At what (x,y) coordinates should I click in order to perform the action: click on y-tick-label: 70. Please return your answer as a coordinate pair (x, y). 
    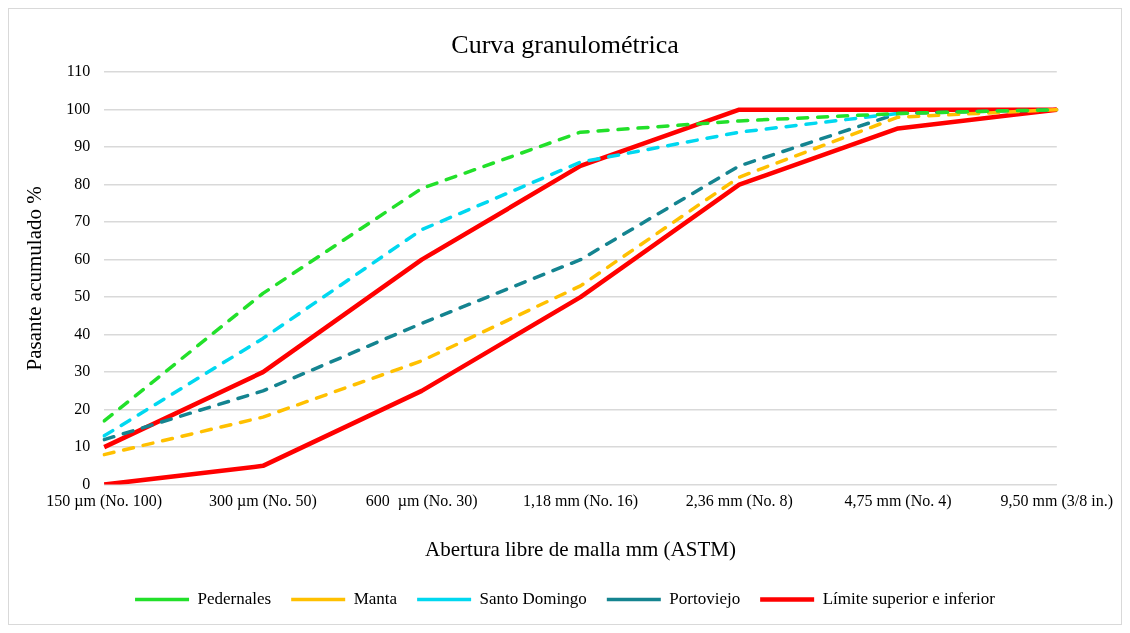
    Looking at the image, I should click on (82, 221).